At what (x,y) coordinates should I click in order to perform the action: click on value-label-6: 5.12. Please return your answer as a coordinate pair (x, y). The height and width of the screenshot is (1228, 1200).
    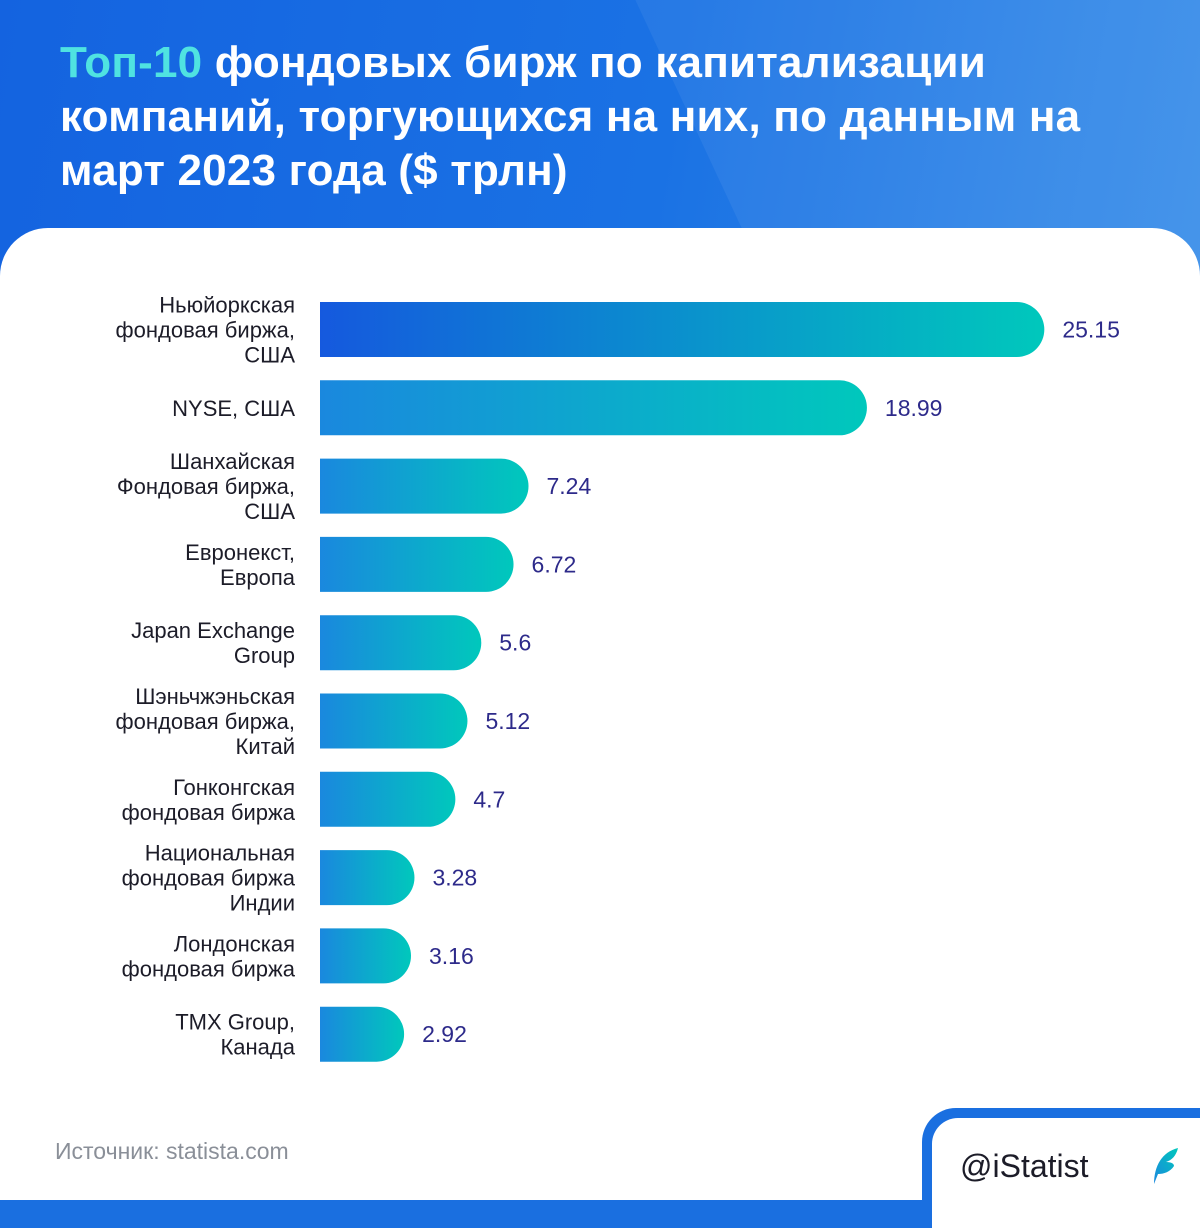
    Looking at the image, I should click on (507, 721).